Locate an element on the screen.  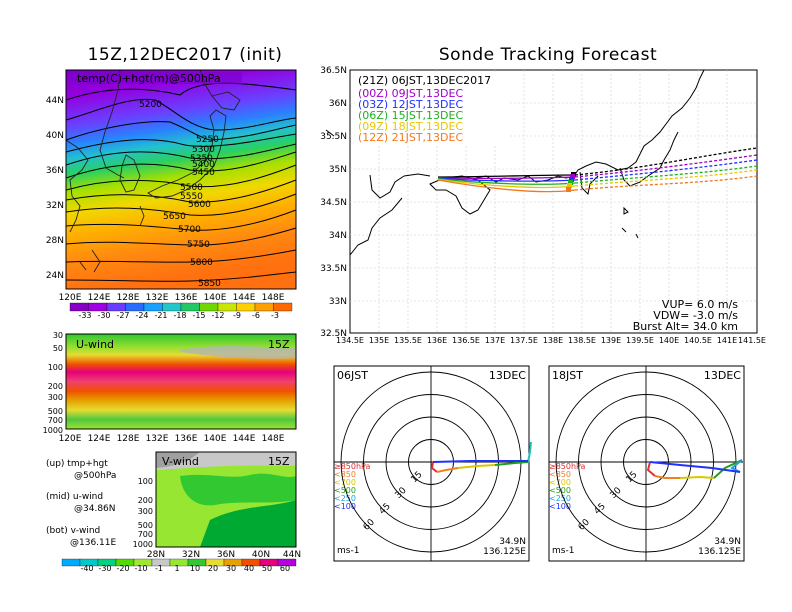
legend-mid: (mid) u-wind is located at coordinates (74, 497).